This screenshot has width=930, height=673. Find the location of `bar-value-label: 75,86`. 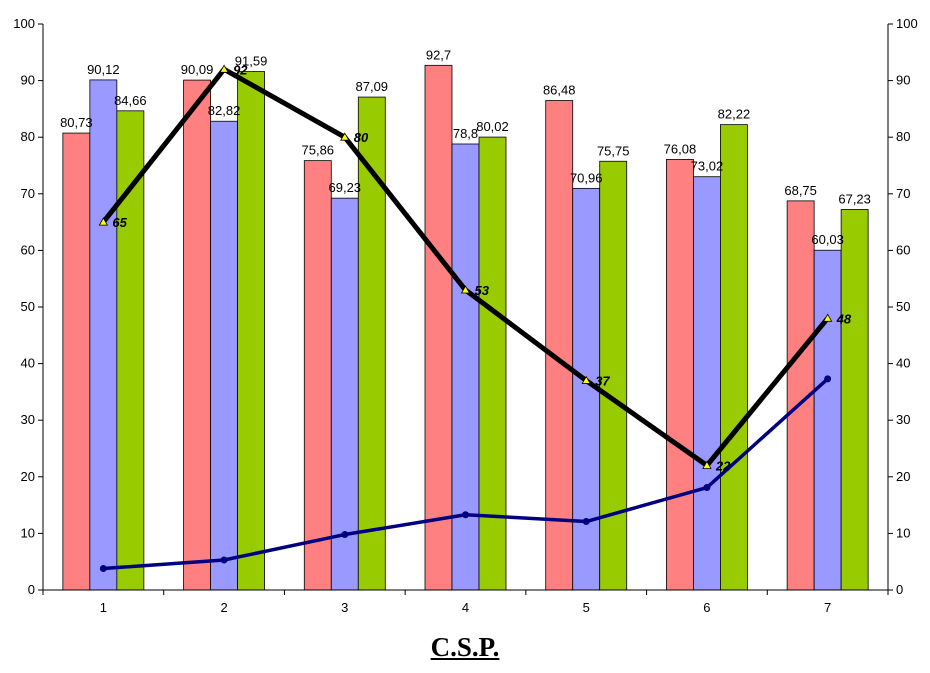

bar-value-label: 75,86 is located at coordinates (318, 150).